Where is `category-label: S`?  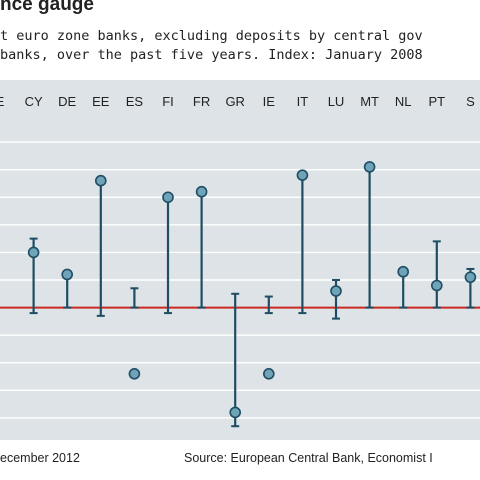
category-label: S is located at coordinates (470, 101).